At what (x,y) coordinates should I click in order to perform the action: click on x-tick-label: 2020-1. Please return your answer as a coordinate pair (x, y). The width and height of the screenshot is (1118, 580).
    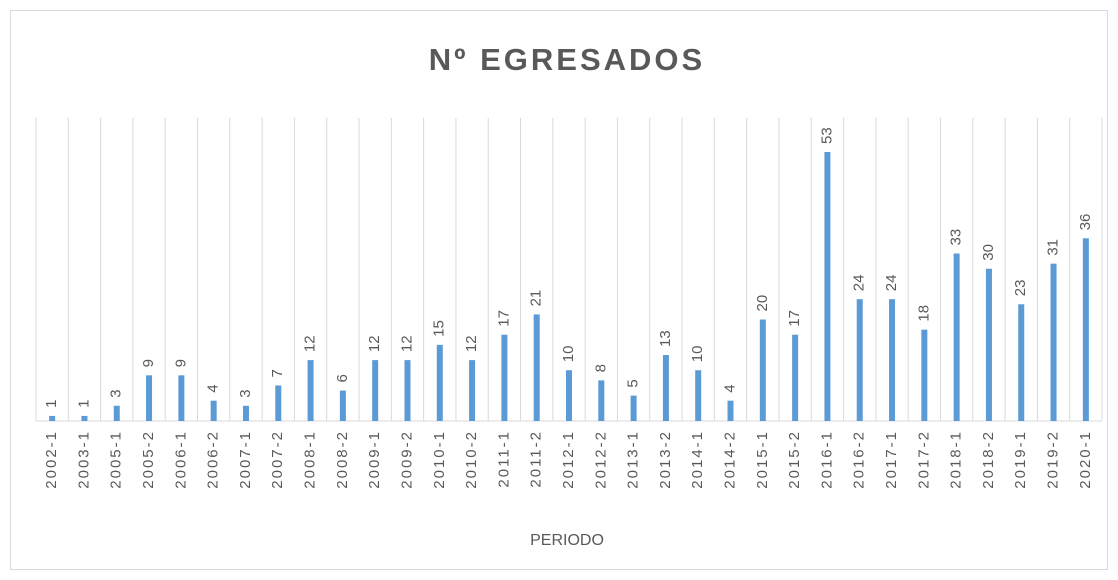
    Looking at the image, I should click on (1085, 459).